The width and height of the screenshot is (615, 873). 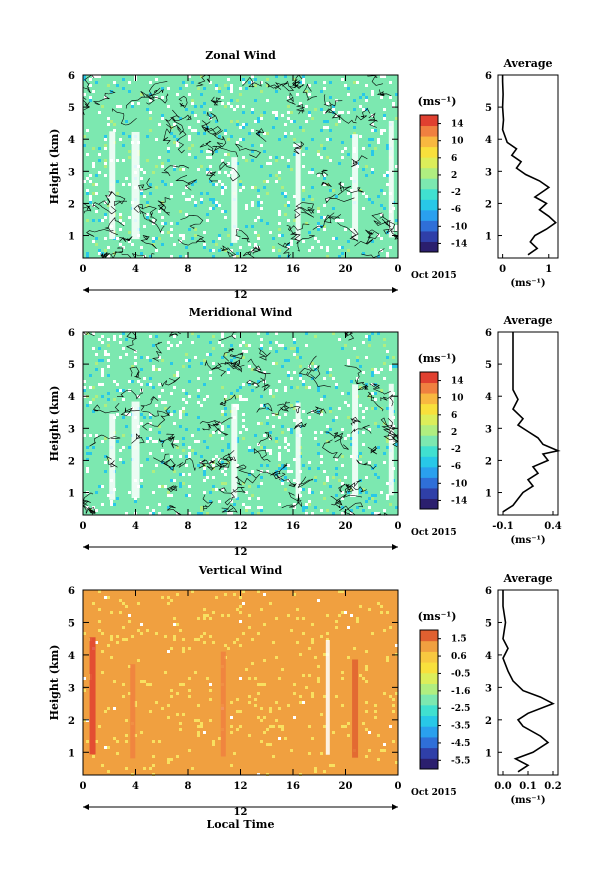 I want to click on profile-line, so click(x=529, y=165).